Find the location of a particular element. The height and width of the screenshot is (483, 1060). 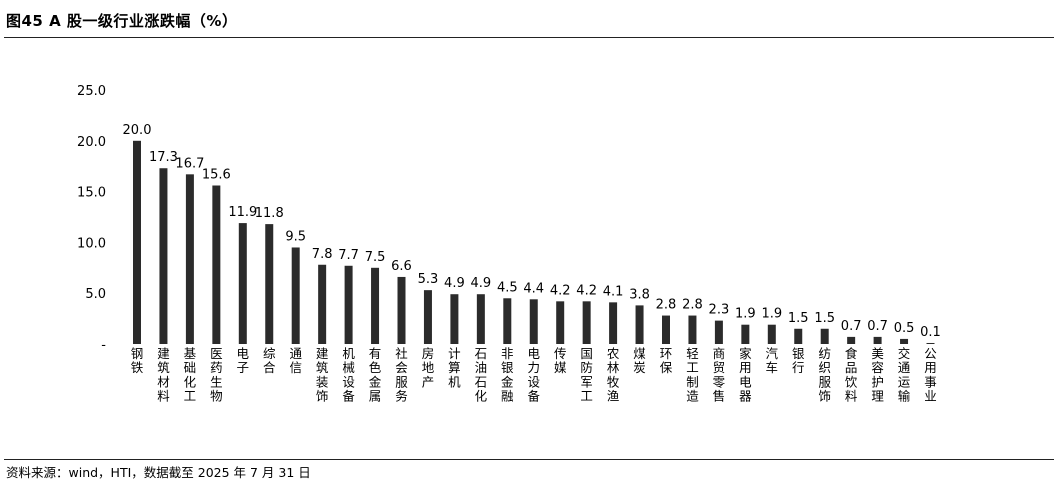

x-tick-label: 建筑材料 is located at coordinates (163, 375).